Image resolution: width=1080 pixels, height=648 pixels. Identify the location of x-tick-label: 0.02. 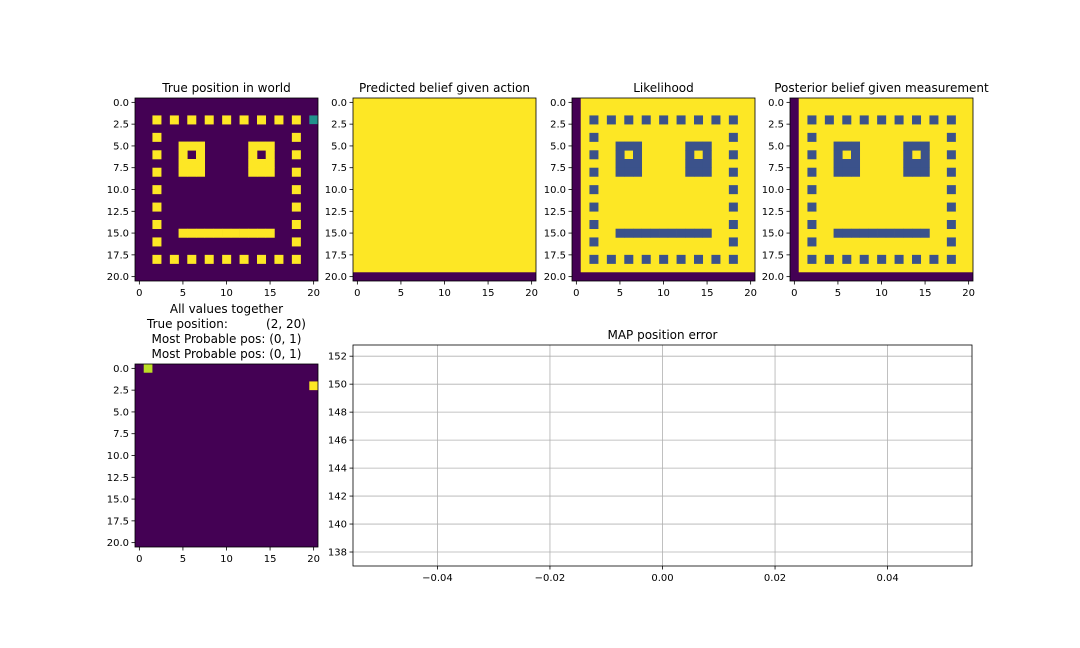
(775, 578).